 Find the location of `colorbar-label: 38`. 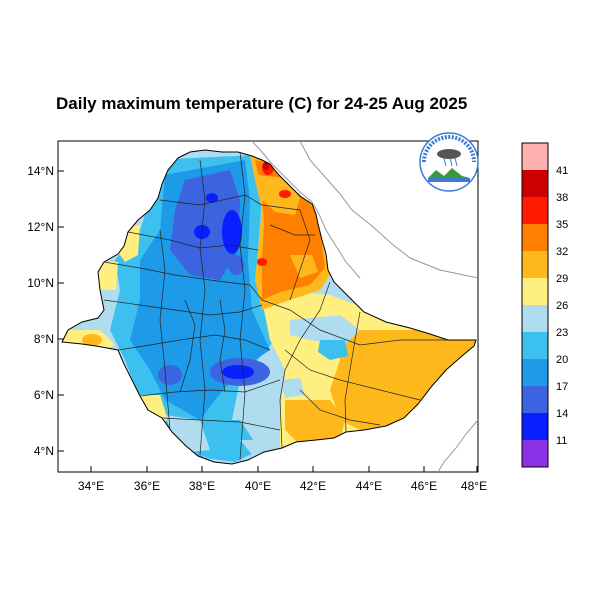

colorbar-label: 38 is located at coordinates (562, 198).